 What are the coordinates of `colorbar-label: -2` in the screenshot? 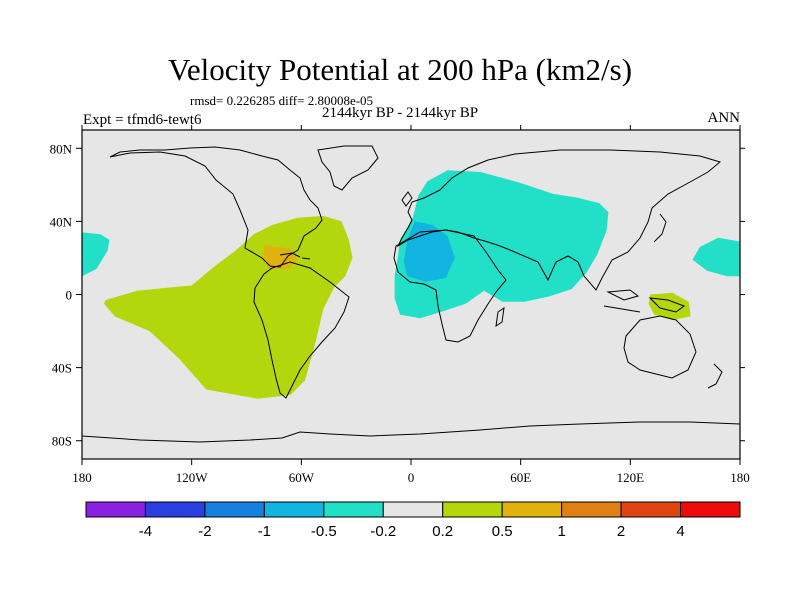 It's located at (204, 531).